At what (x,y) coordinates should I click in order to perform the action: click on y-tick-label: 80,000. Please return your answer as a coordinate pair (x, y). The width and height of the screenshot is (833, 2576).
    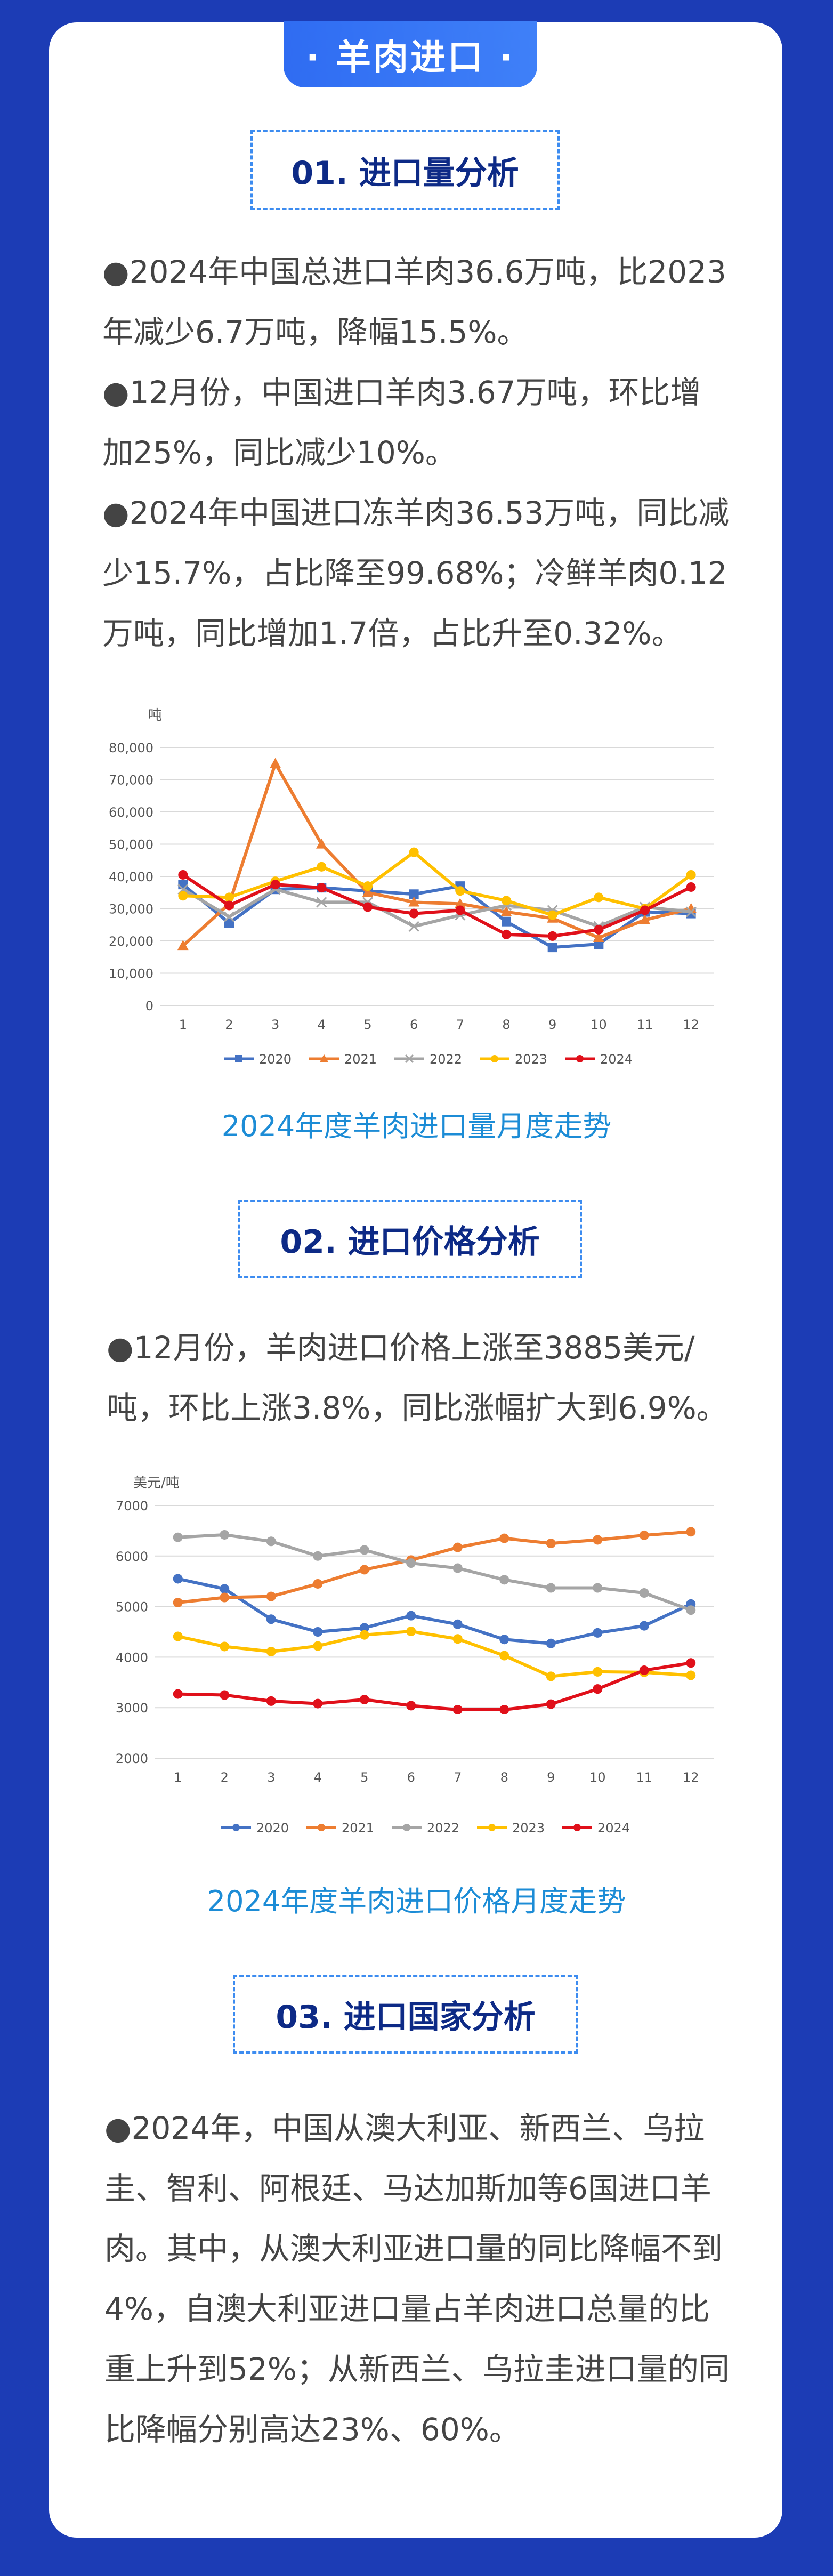
    Looking at the image, I should click on (131, 747).